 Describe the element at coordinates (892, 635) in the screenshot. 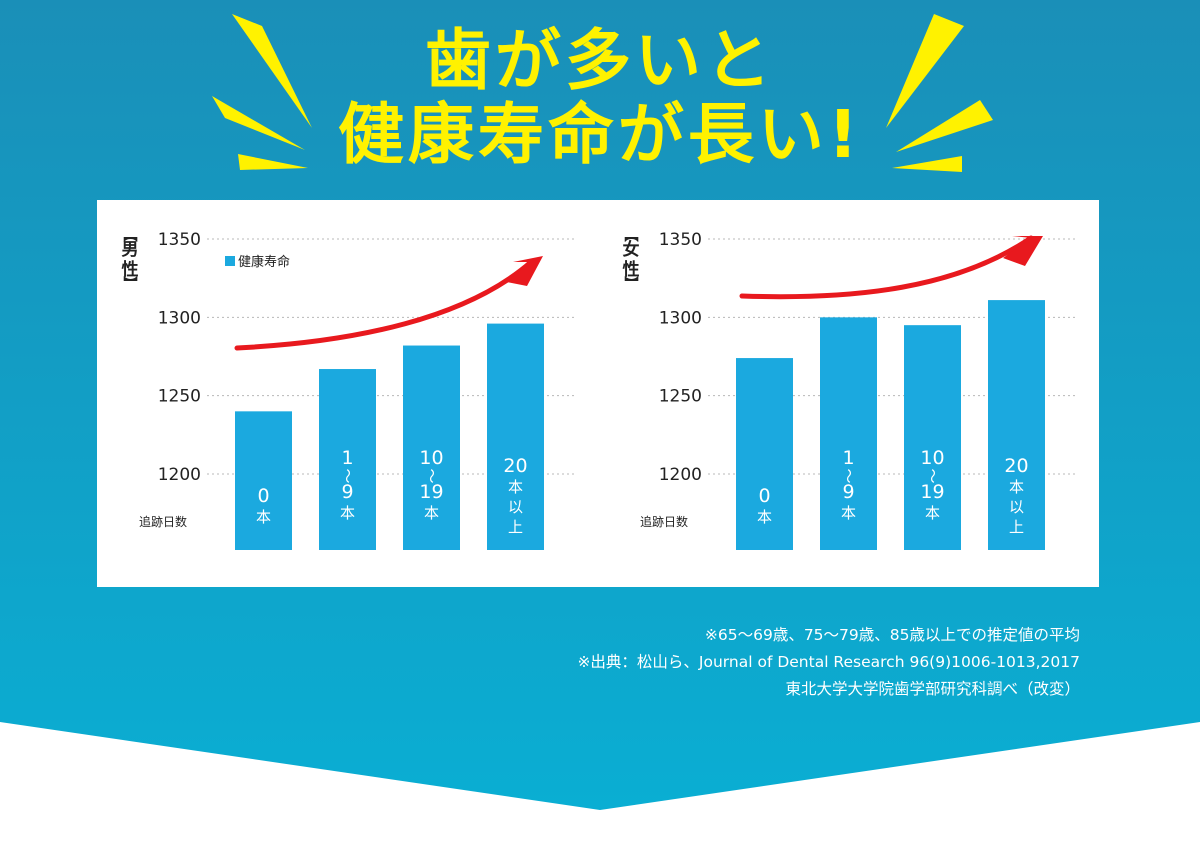

I see `footnote-average: ※65〜69歳、75〜79歳、85歳以上での推定値の平均` at that location.